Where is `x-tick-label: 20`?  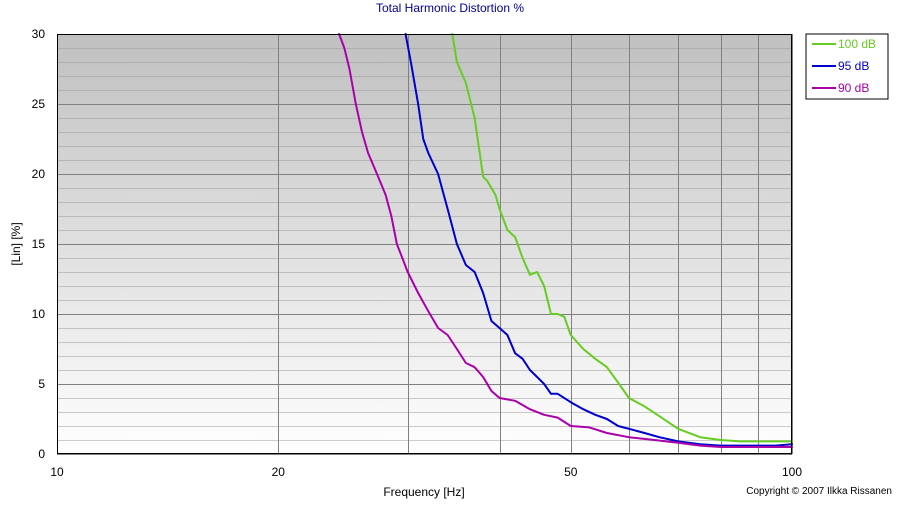 x-tick-label: 20 is located at coordinates (279, 472).